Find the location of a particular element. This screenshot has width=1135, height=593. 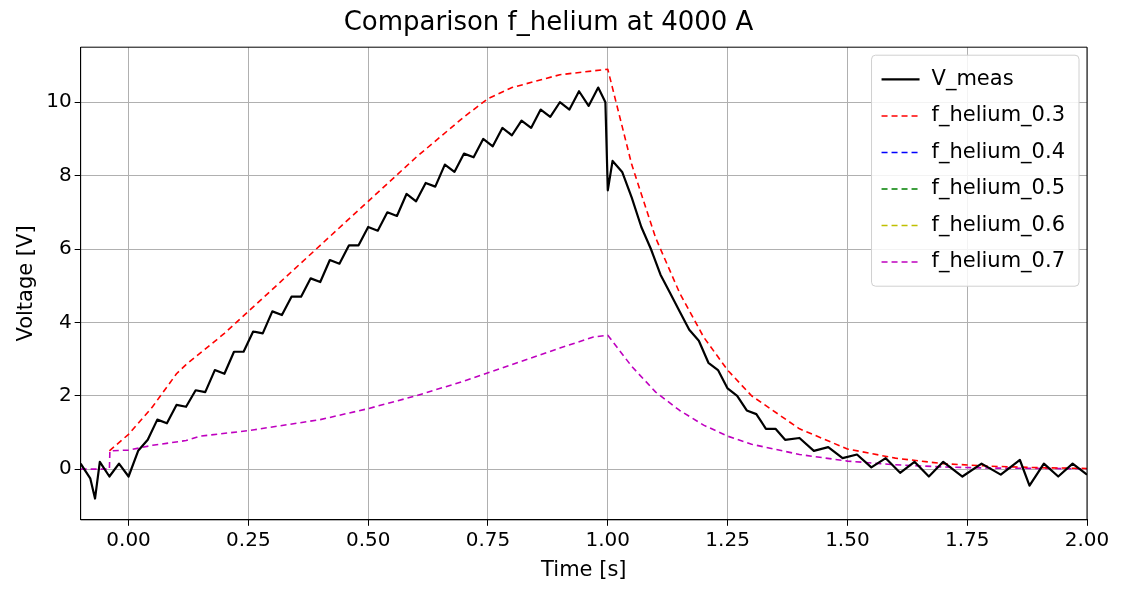

legend-label: f_helium_0.3 is located at coordinates (998, 115).